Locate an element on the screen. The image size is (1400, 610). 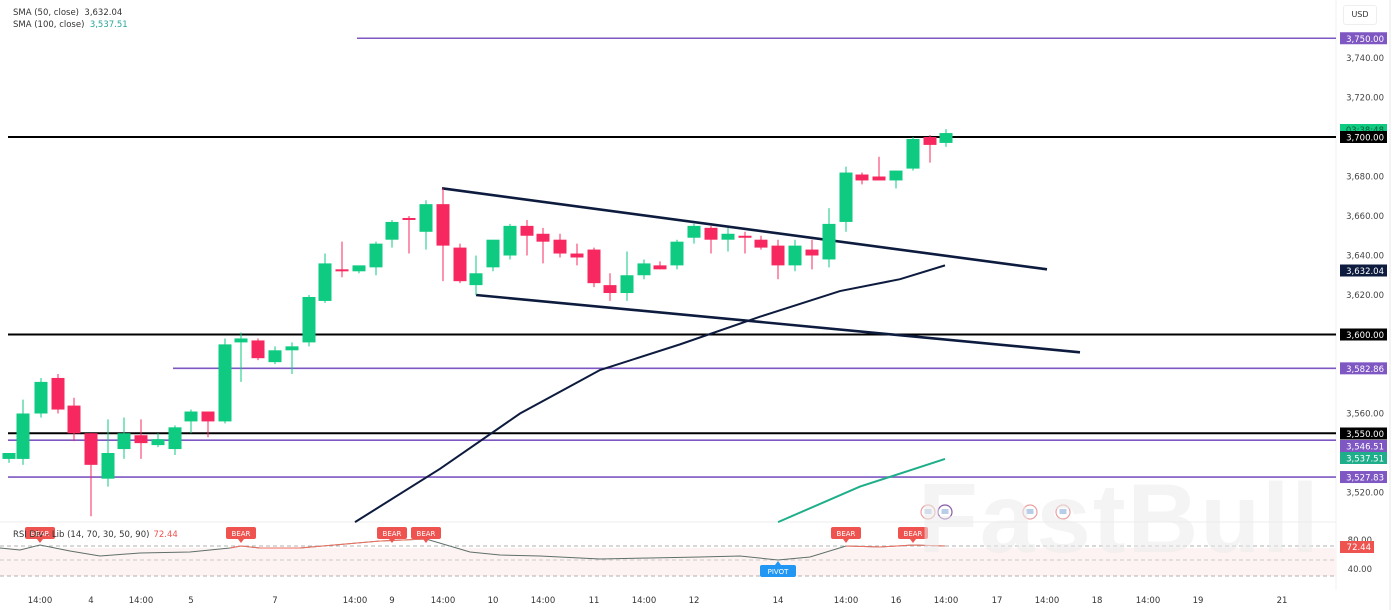
event-icons is located at coordinates (995, 512).